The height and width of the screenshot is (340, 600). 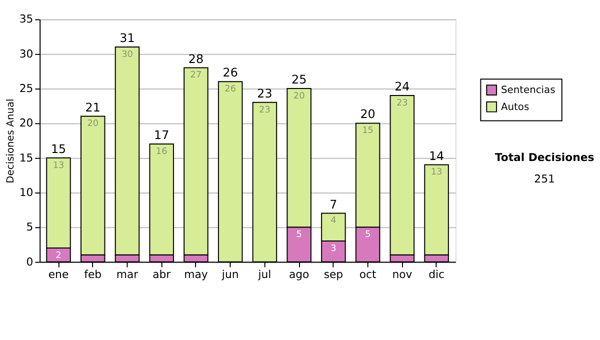 What do you see at coordinates (334, 275) in the screenshot?
I see `x-tick-label: sep` at bounding box center [334, 275].